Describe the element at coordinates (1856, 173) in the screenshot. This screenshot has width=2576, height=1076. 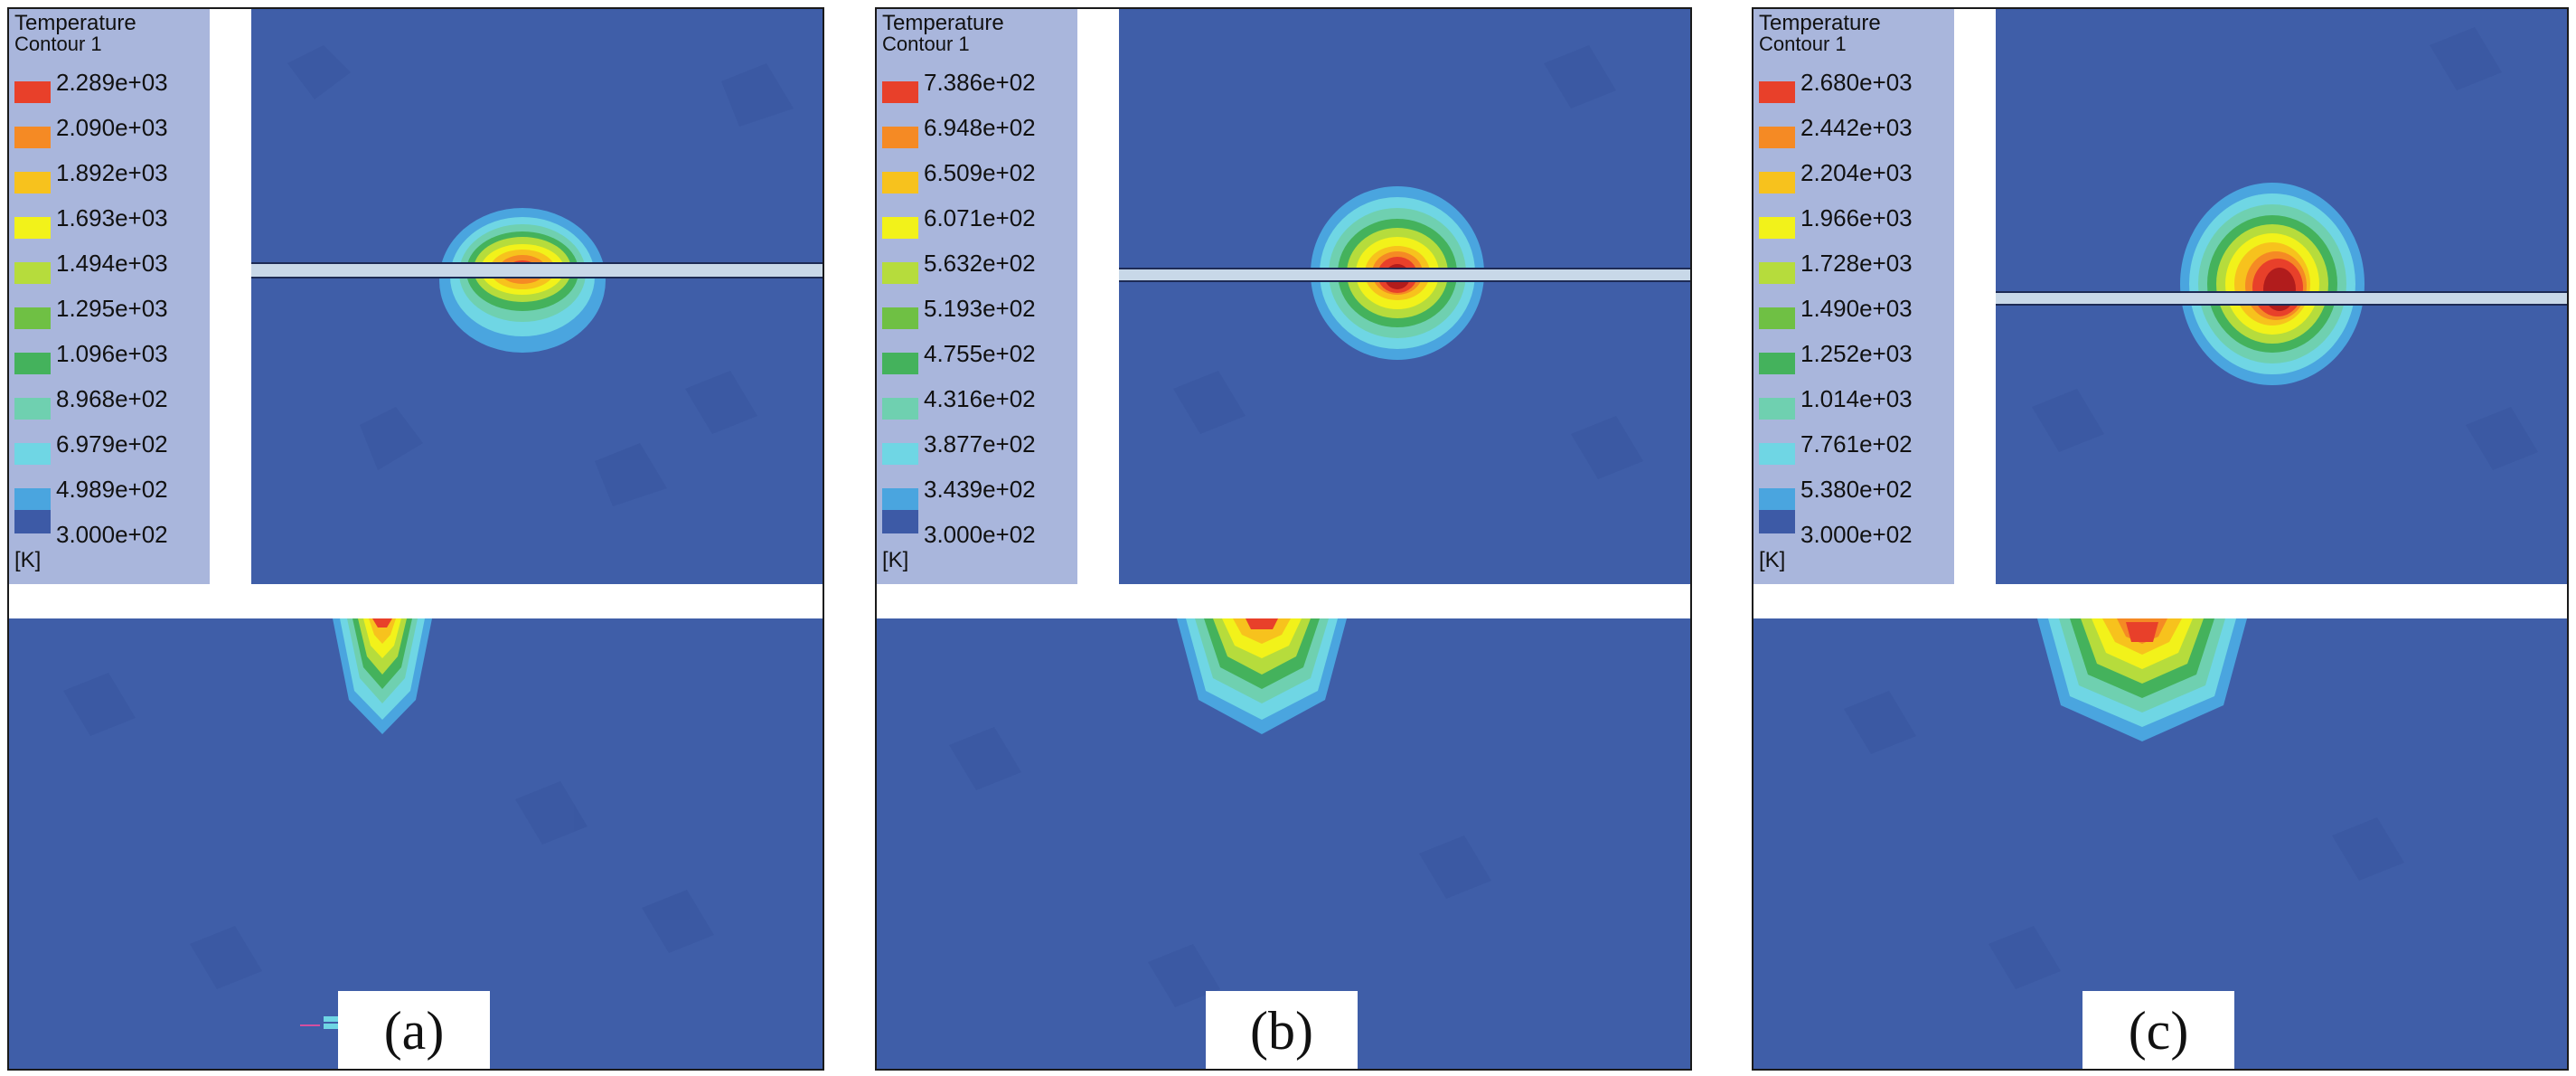
I see `legend-level: 2.204e+03` at that location.